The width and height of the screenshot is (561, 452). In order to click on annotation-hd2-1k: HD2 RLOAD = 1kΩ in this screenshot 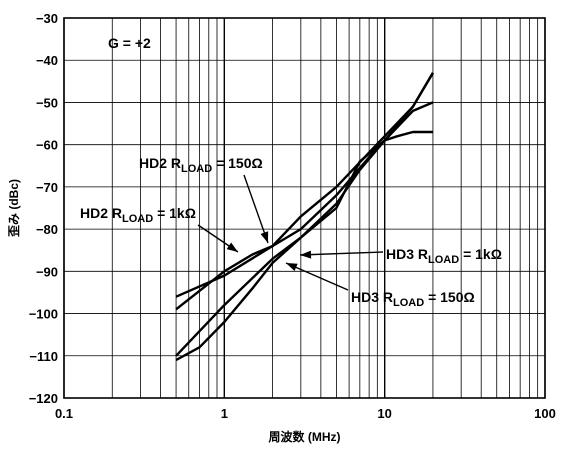, I will do `click(138, 215)`.